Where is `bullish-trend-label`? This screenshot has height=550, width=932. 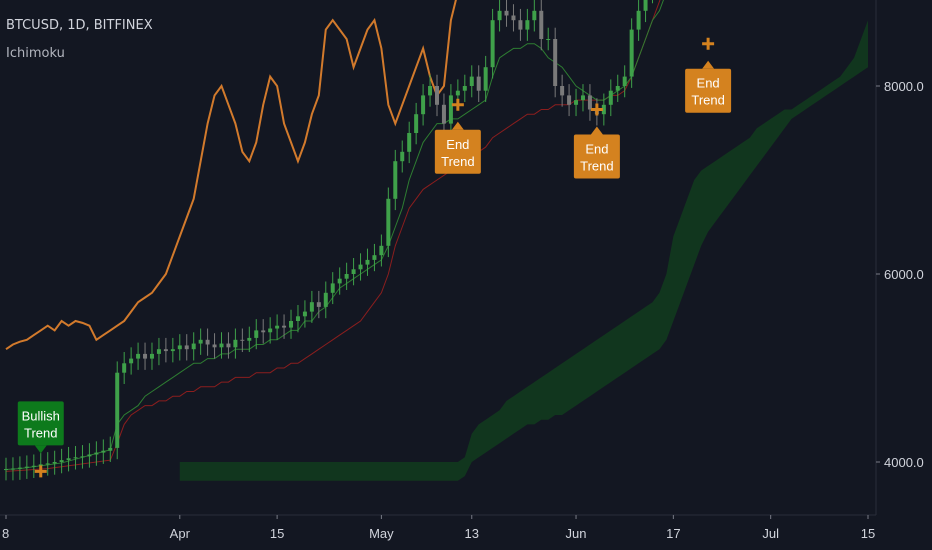
bullish-trend-label is located at coordinates (40, 423).